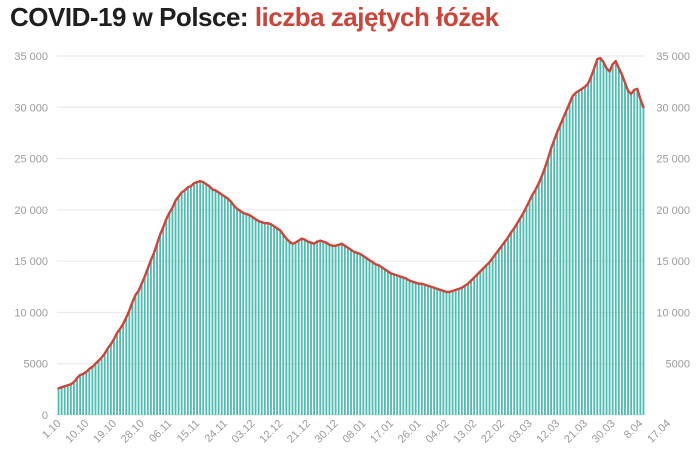 The image size is (700, 459). Describe the element at coordinates (382, 432) in the screenshot. I see `x-tick-label: 17.01` at that location.